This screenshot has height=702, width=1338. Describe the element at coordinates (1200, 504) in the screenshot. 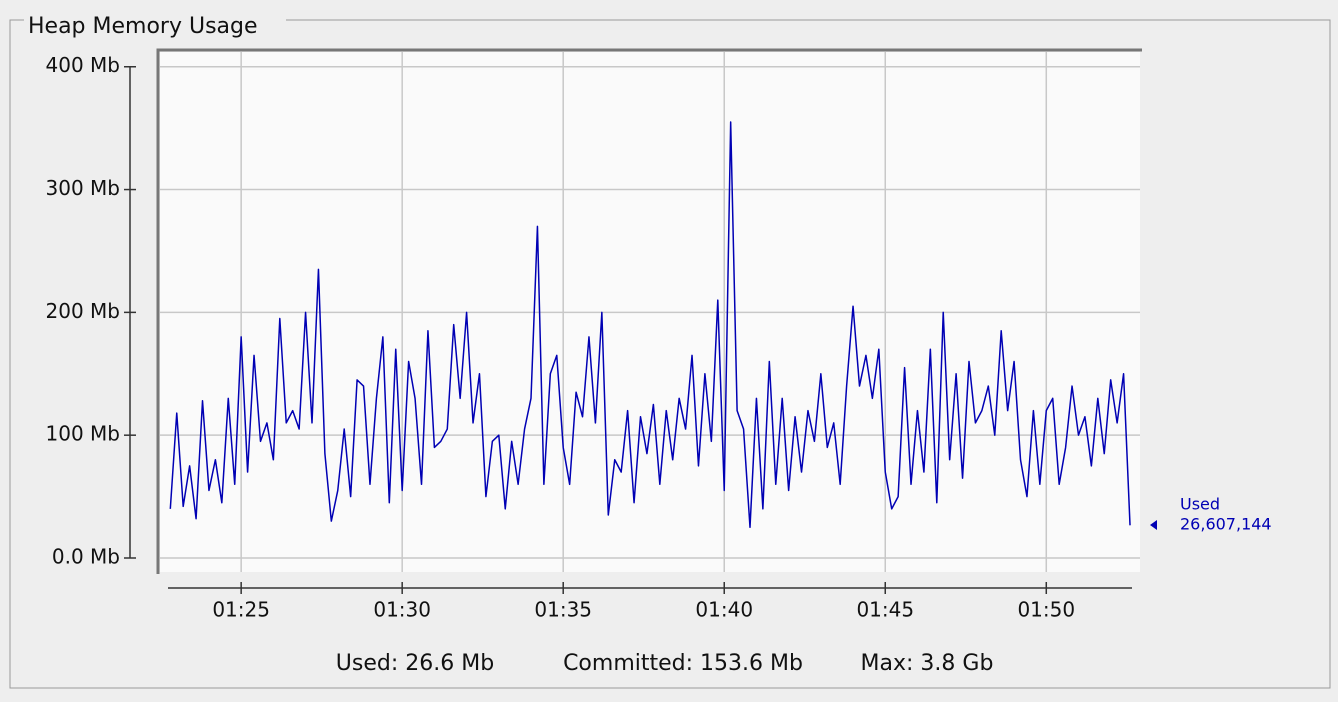

I see `end-series-name: Used` at that location.